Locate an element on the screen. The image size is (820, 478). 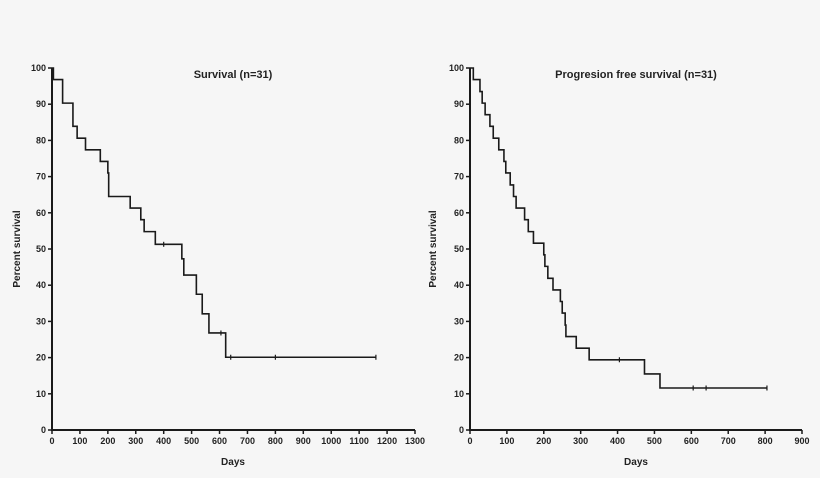
x-tick-label: 1300 is located at coordinates (415, 441).